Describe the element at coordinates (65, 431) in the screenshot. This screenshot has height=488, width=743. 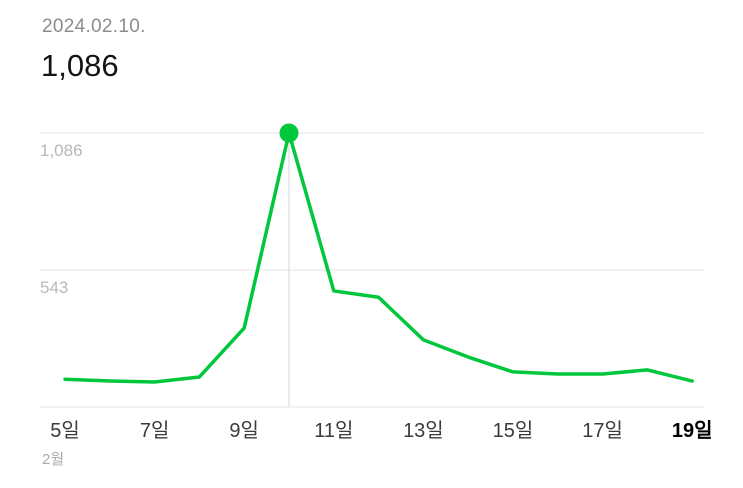
I see `x-axis-tick-label: 5일` at that location.